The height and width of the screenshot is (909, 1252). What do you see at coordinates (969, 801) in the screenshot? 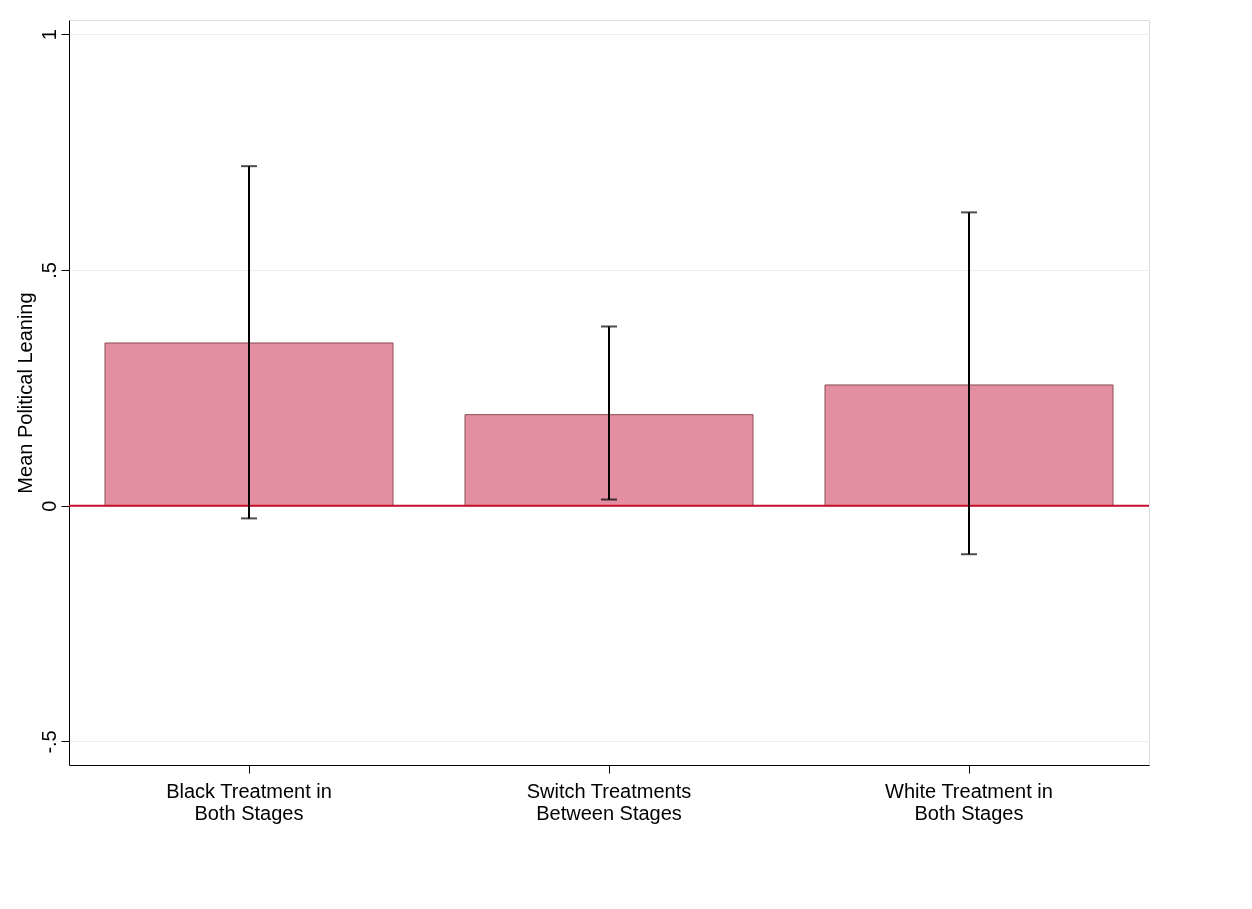
I see `x-tick-label: White Treatment in Both Stages` at bounding box center [969, 801].